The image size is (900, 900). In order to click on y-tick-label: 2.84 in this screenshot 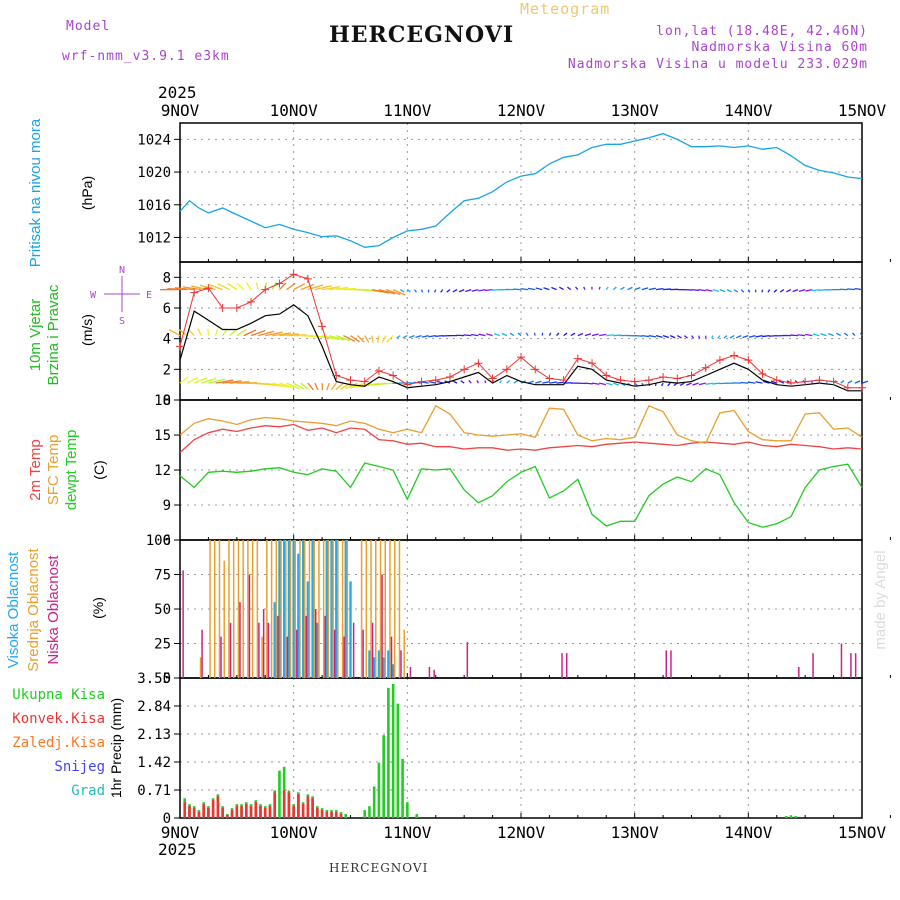, I will do `click(154, 707)`.